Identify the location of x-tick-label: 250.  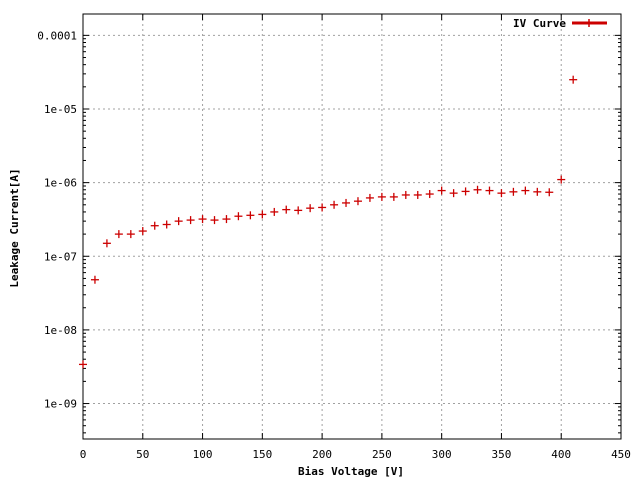
(382, 454).